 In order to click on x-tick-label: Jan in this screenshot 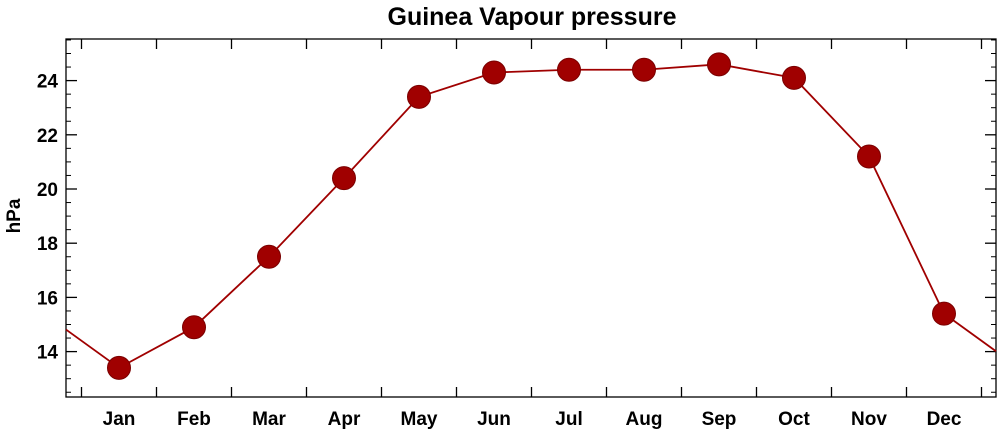, I will do `click(119, 419)`.